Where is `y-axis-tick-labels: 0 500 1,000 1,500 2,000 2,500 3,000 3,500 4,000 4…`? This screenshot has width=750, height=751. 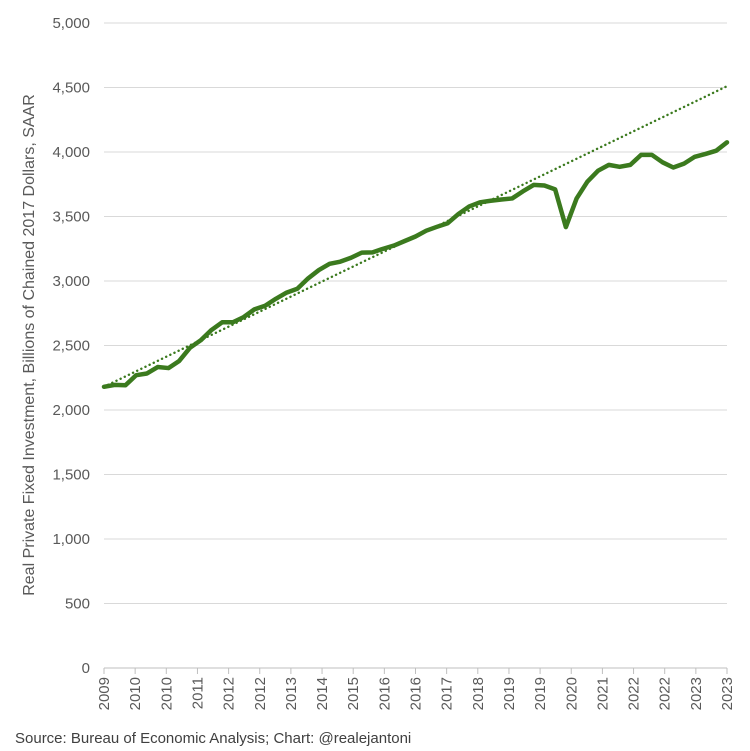
y-axis-tick-labels: 0 500 1,000 1,500 2,000 2,500 3,000 3,500 4,000 4… is located at coordinates (71, 346).